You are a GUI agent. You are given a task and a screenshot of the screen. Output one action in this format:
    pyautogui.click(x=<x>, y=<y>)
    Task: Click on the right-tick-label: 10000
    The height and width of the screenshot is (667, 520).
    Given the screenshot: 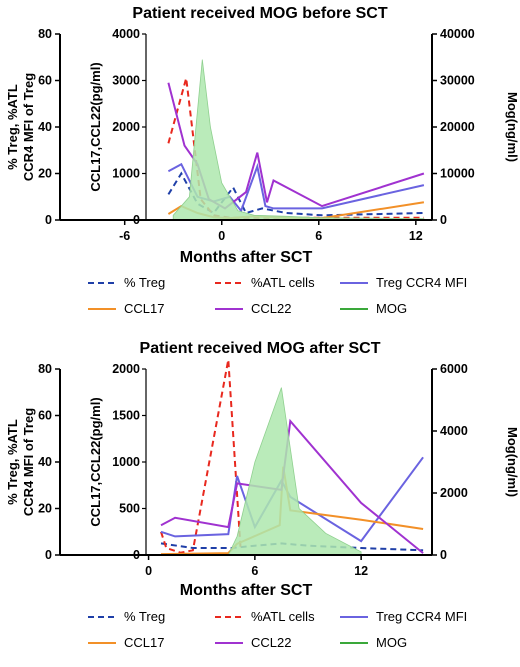 What is the action you would take?
    pyautogui.click(x=457, y=174)
    